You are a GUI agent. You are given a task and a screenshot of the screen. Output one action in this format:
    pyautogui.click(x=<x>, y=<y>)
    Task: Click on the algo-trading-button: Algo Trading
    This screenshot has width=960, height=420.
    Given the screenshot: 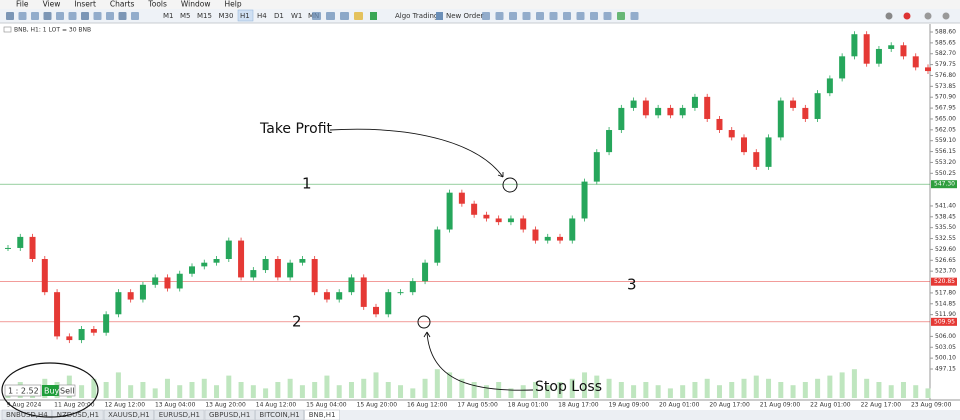 What is the action you would take?
    pyautogui.click(x=416, y=16)
    